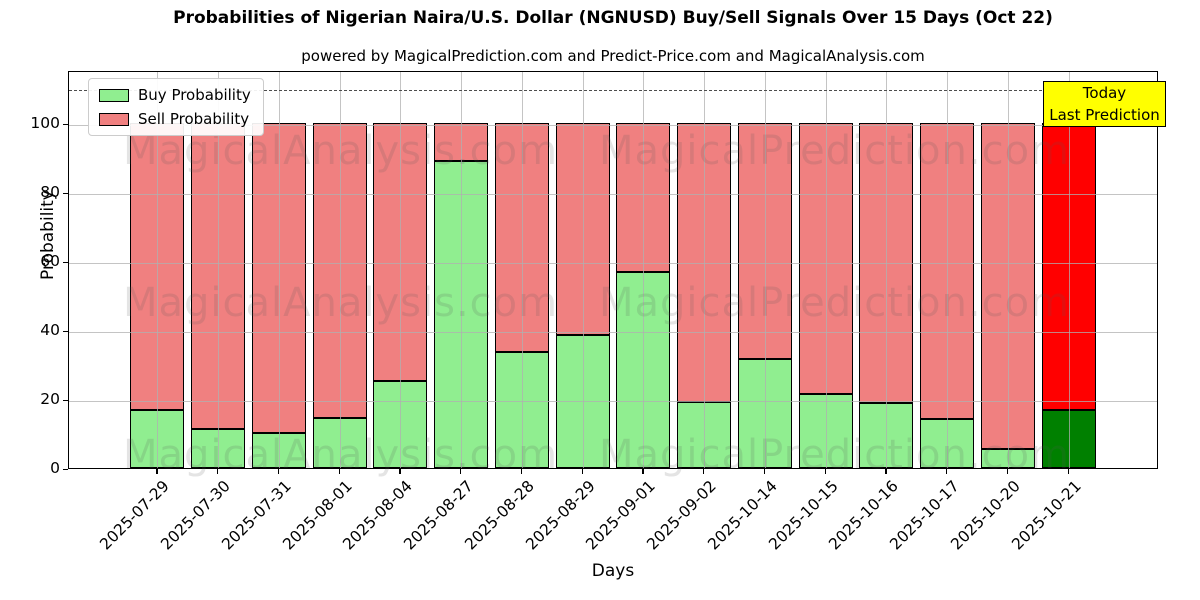  What do you see at coordinates (613, 91) in the screenshot?
I see `dashed-threshold-line` at bounding box center [613, 91].